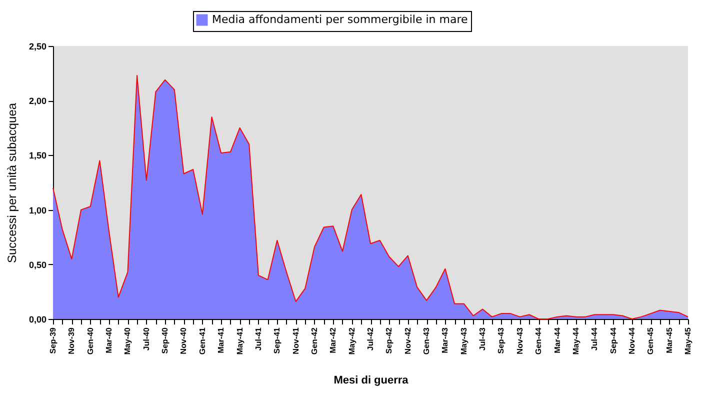 The width and height of the screenshot is (701, 396). Describe the element at coordinates (631, 340) in the screenshot. I see `x-tick-label: Nov-44` at that location.